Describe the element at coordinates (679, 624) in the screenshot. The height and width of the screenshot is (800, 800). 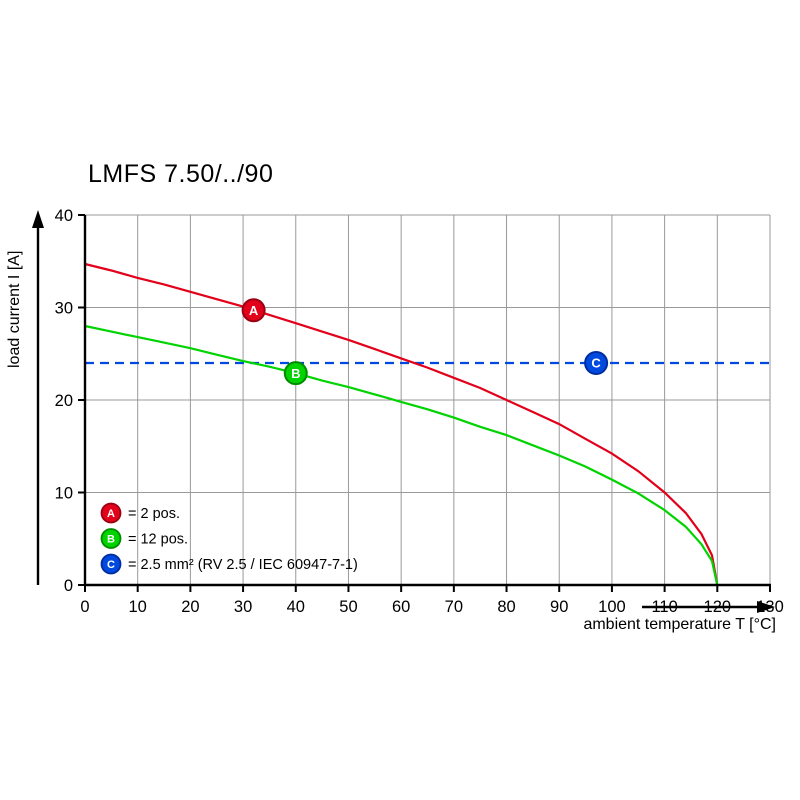
I see `x-axis-label: ambient temperature T [°C]` at that location.